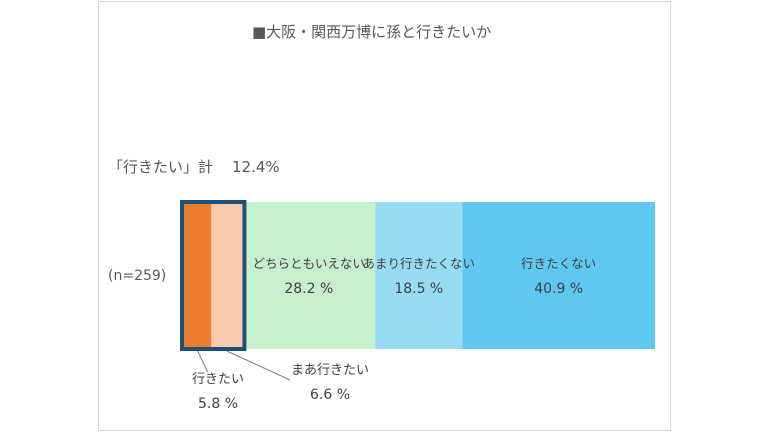 The image size is (770, 433). I want to click on callout-name-1: 行きたい, so click(218, 379).